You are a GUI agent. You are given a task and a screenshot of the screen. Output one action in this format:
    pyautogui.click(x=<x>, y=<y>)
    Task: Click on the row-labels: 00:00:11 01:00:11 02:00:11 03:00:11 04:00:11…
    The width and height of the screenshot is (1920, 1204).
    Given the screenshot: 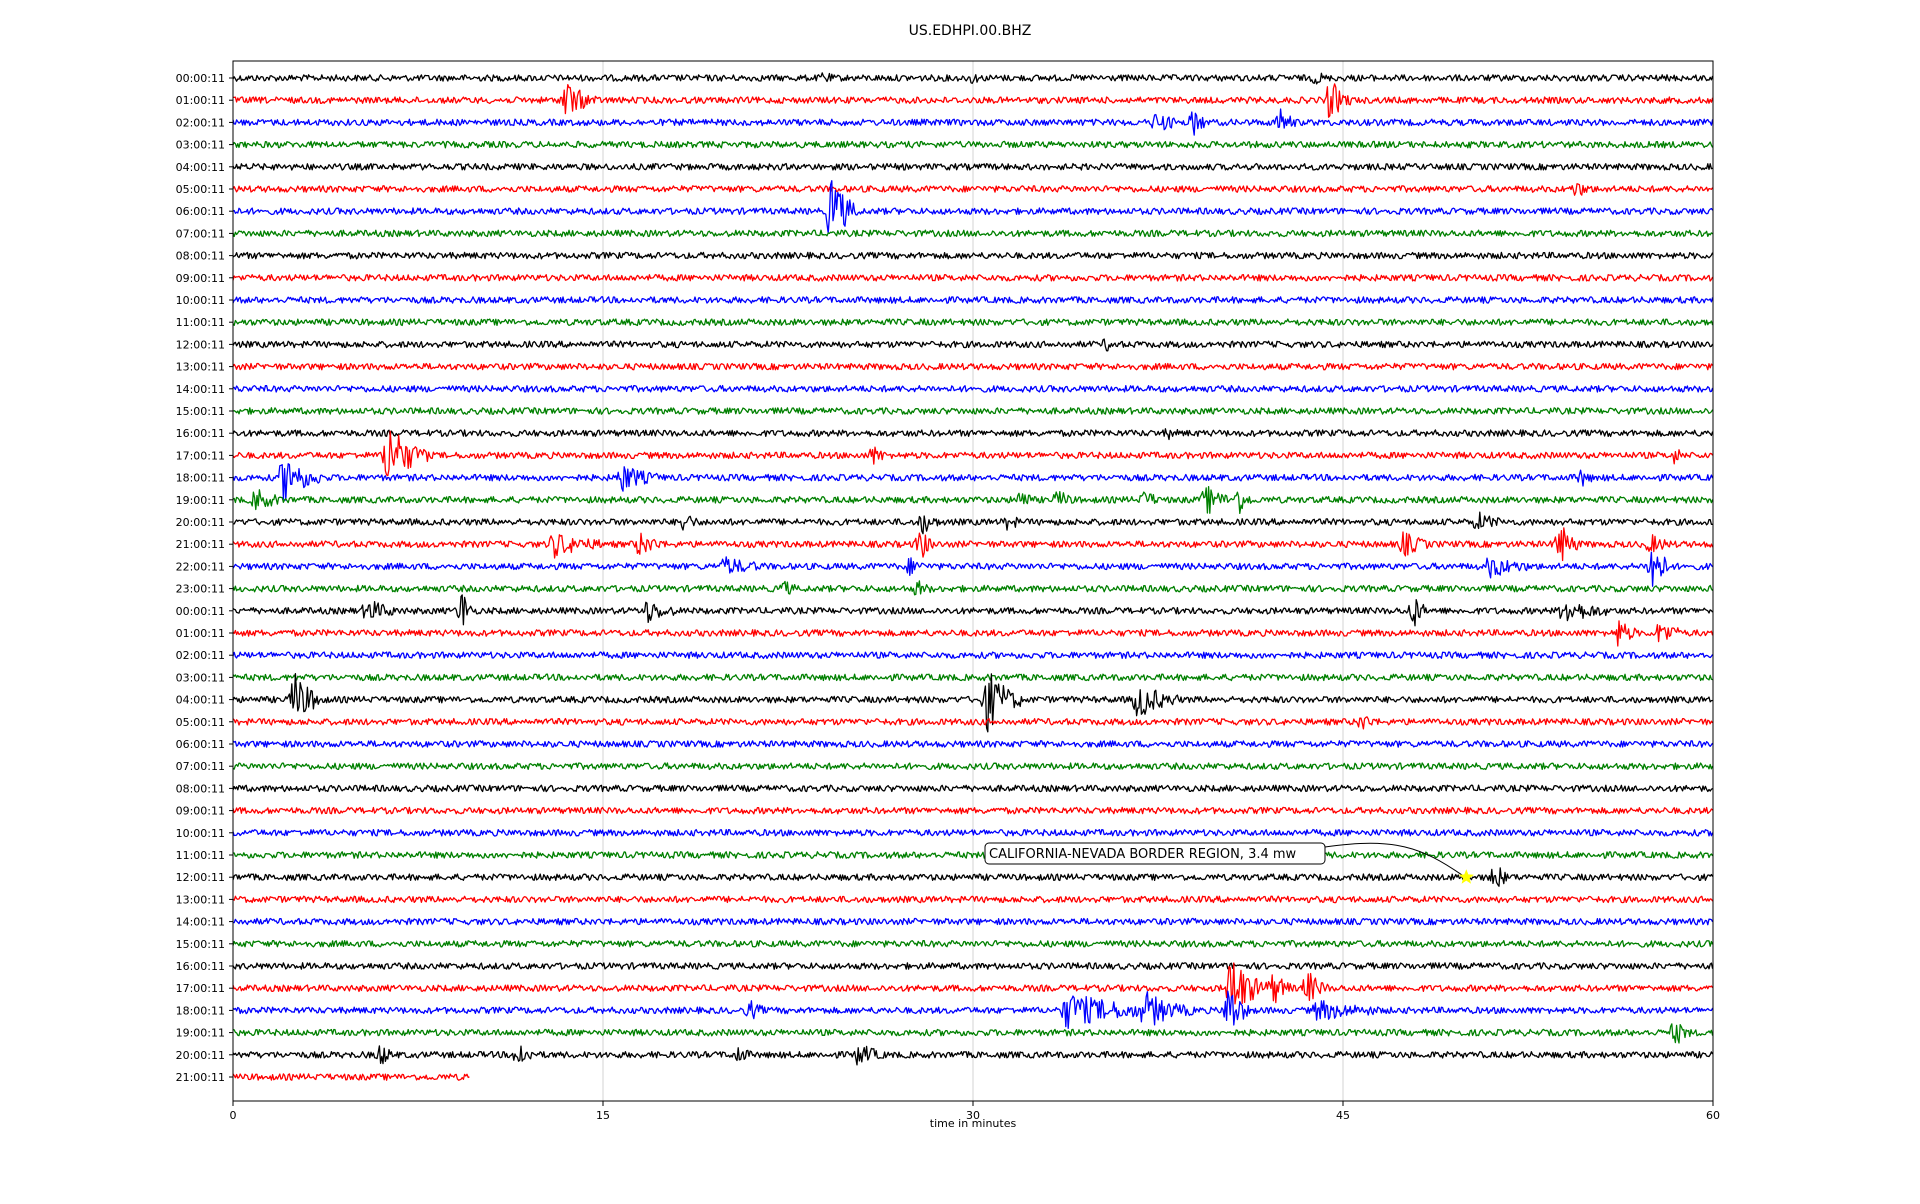 What is the action you would take?
    pyautogui.click(x=204, y=578)
    